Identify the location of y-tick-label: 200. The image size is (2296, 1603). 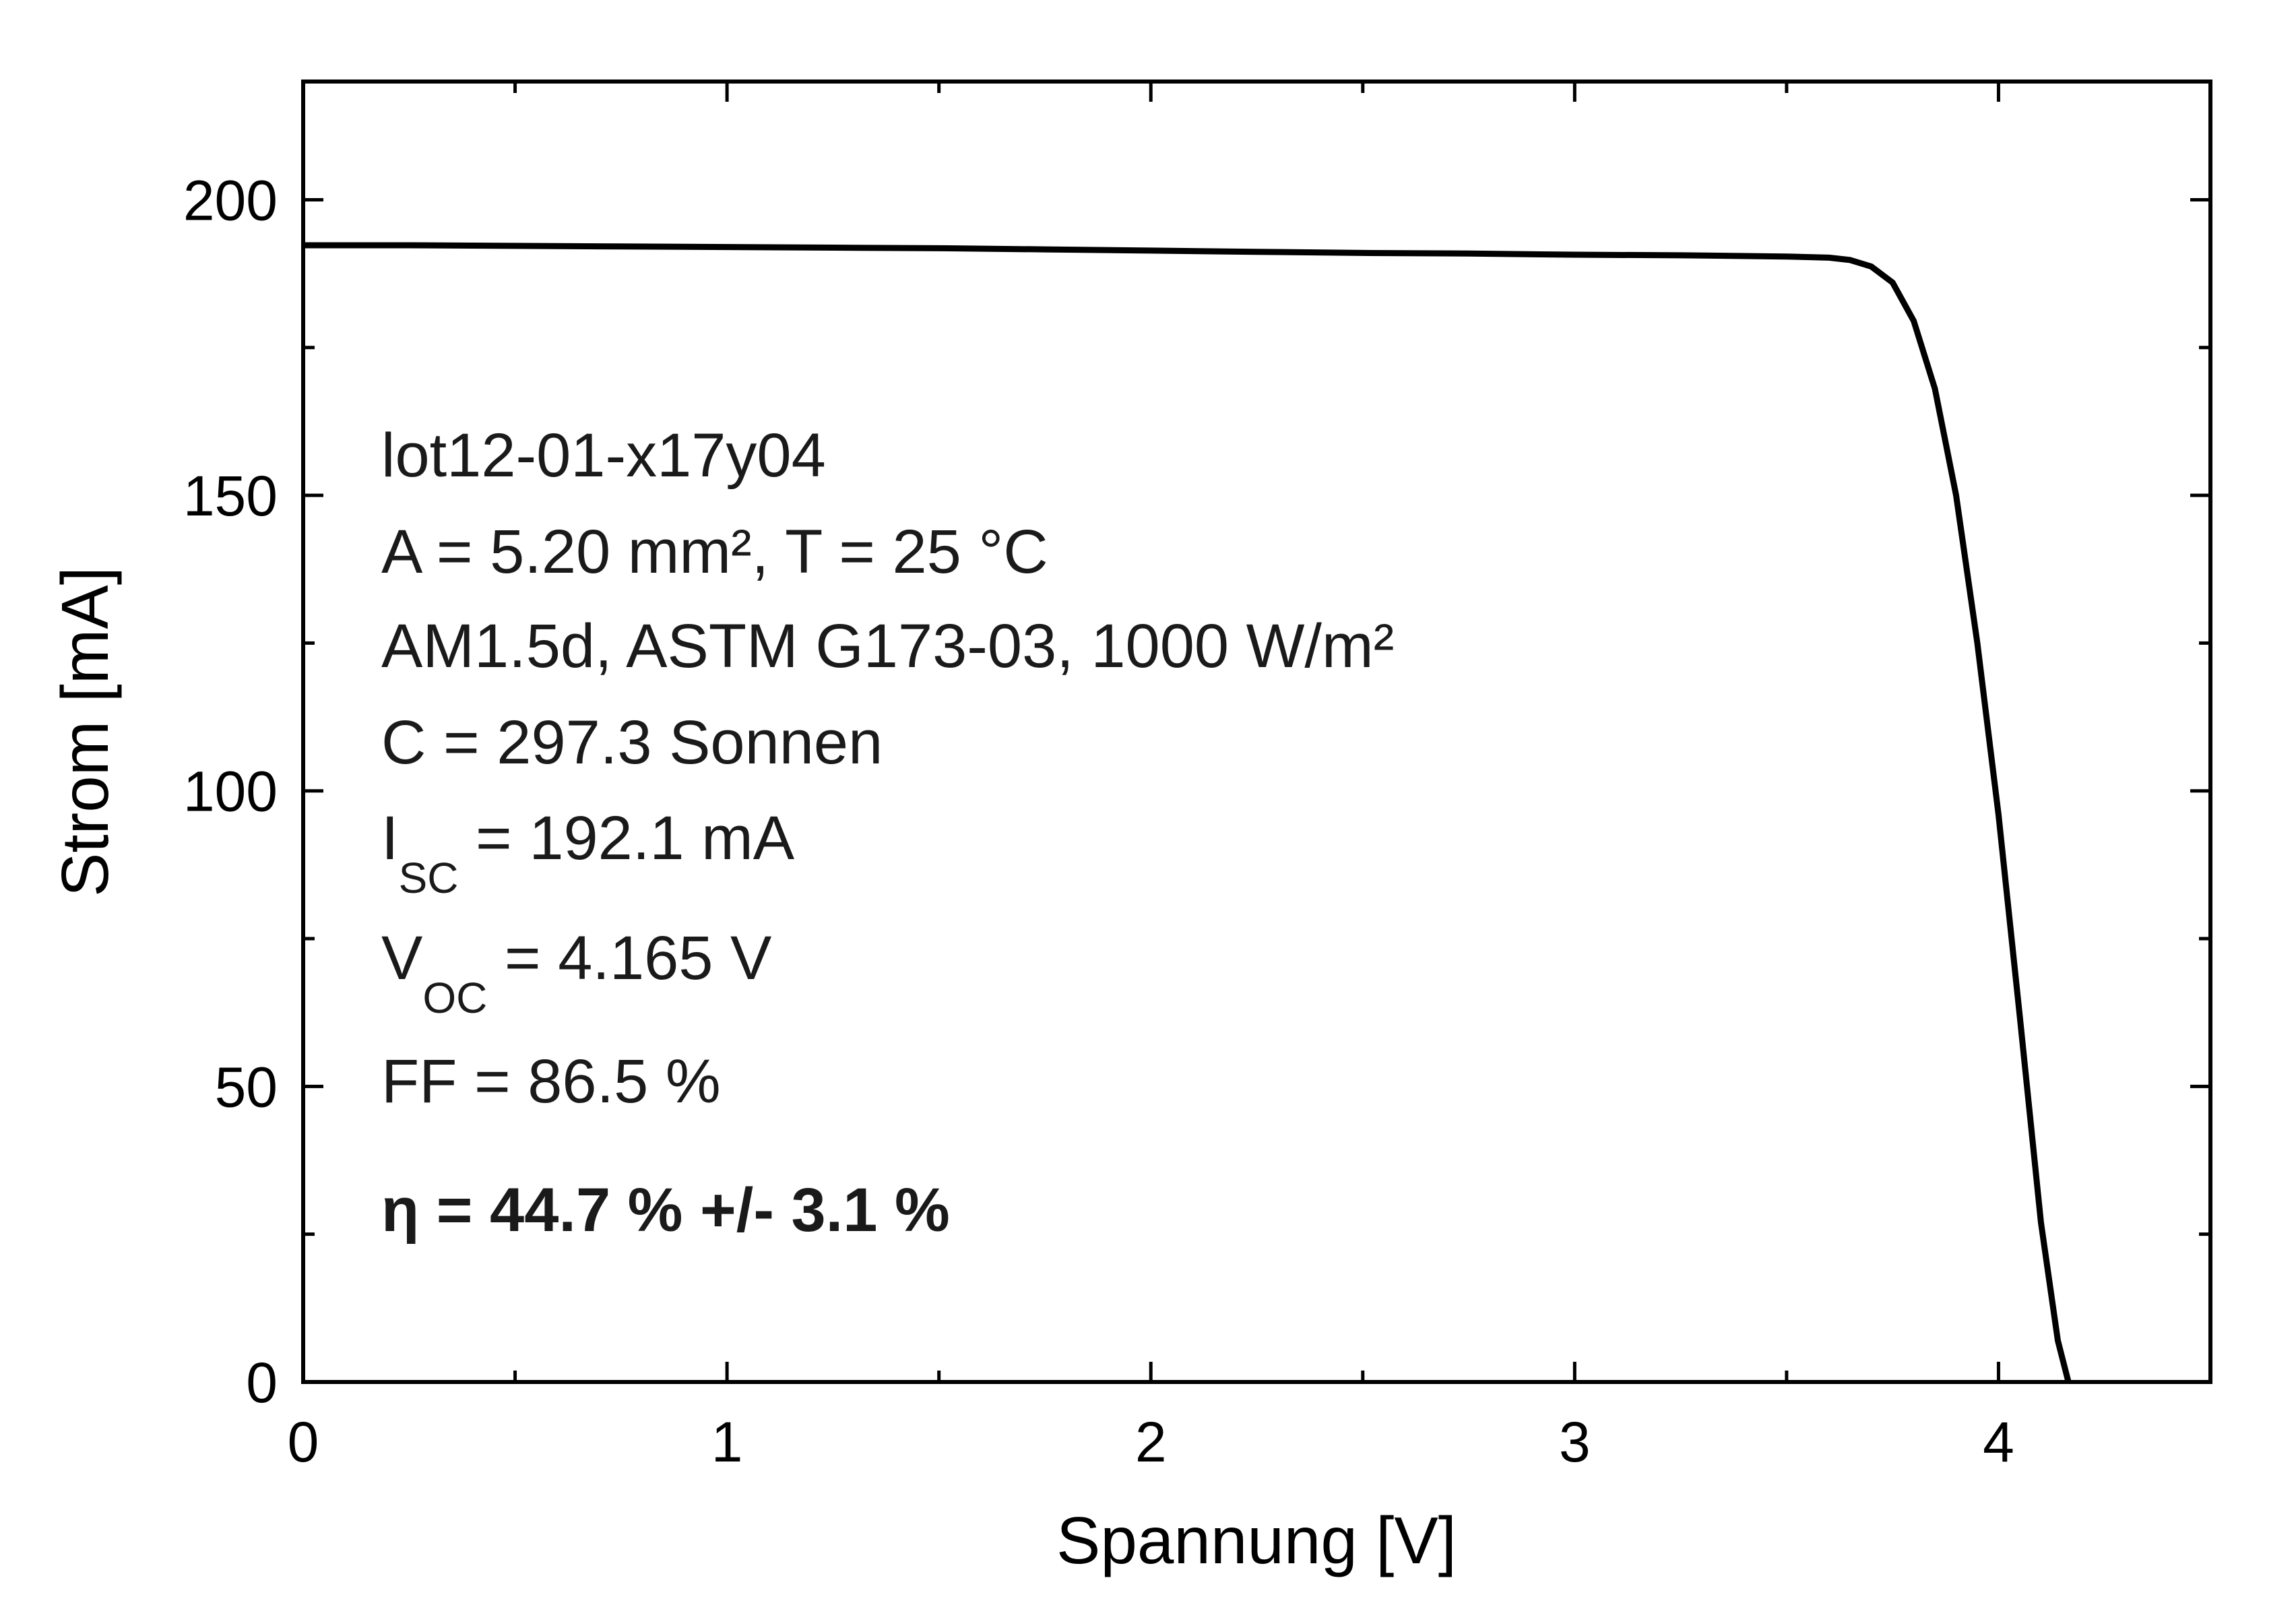
(230, 200).